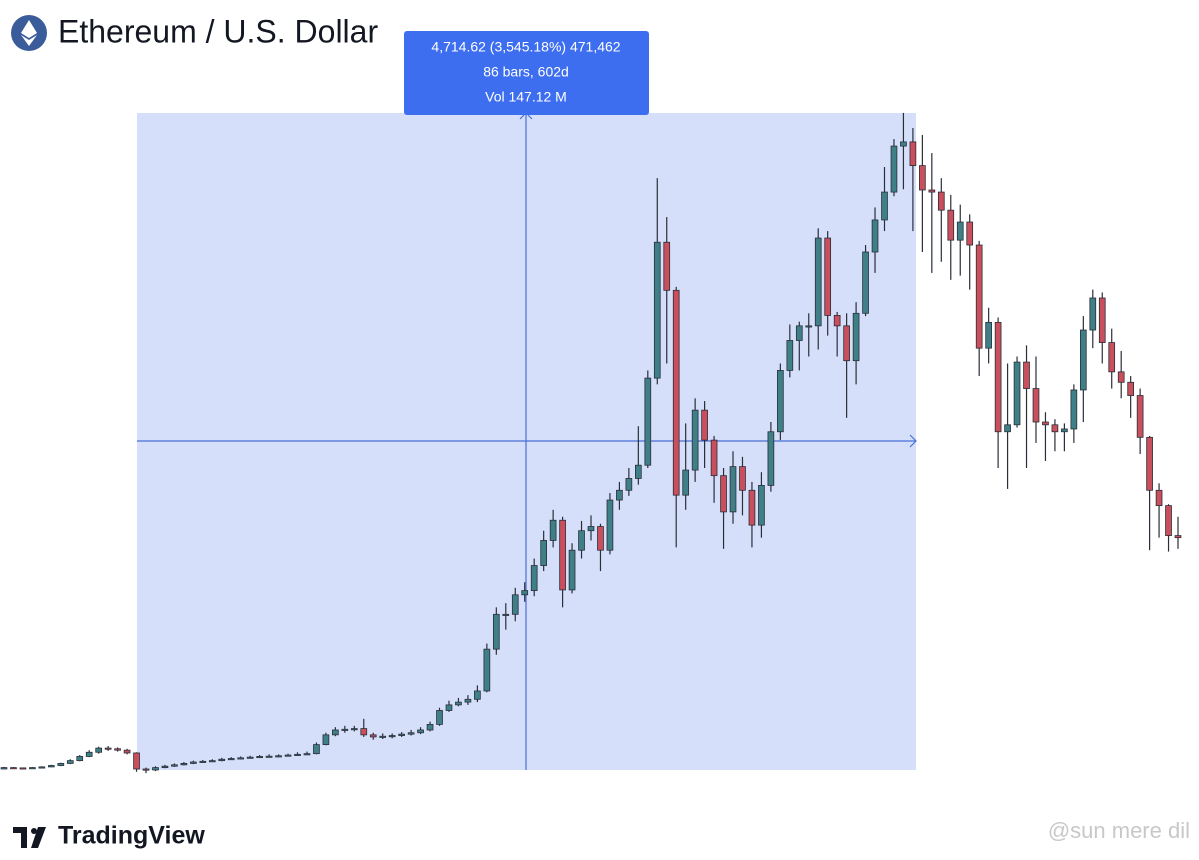  I want to click on chart-title: Ethereum / U.S. Dollar, so click(218, 31).